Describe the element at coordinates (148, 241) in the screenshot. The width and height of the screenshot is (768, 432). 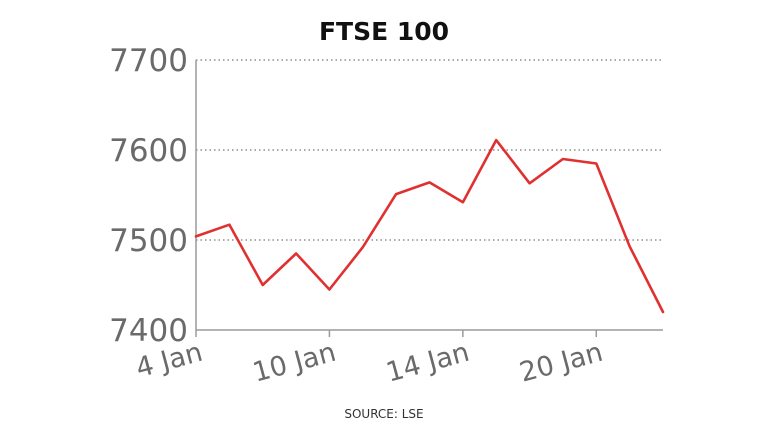
I see `y-tick-label: 7500` at that location.